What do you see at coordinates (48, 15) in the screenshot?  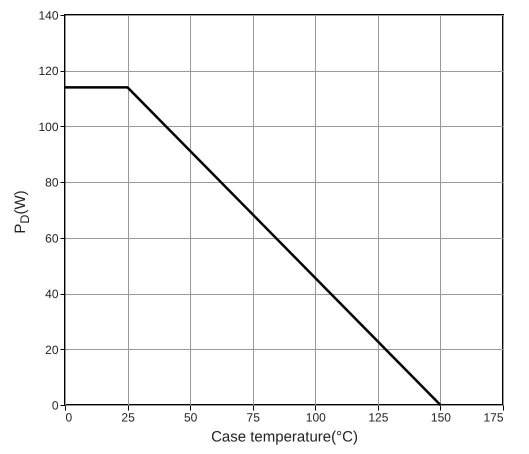 I see `y-tick-label: 140` at bounding box center [48, 15].